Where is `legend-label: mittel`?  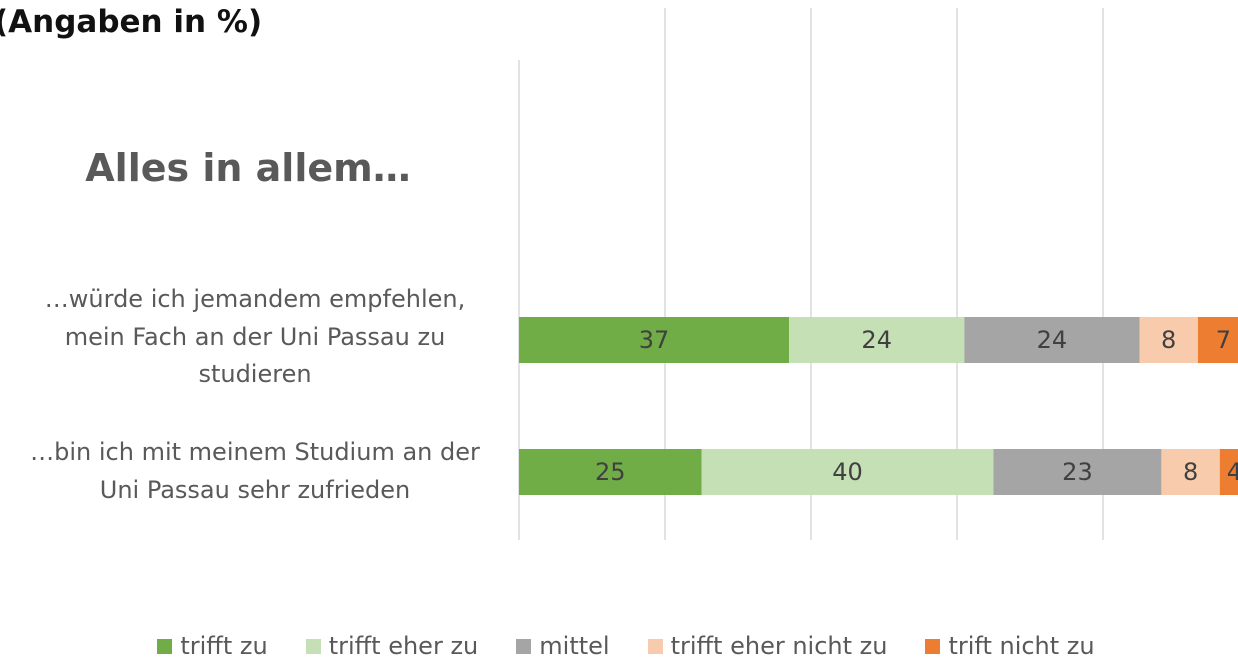
legend-label: mittel is located at coordinates (574, 646).